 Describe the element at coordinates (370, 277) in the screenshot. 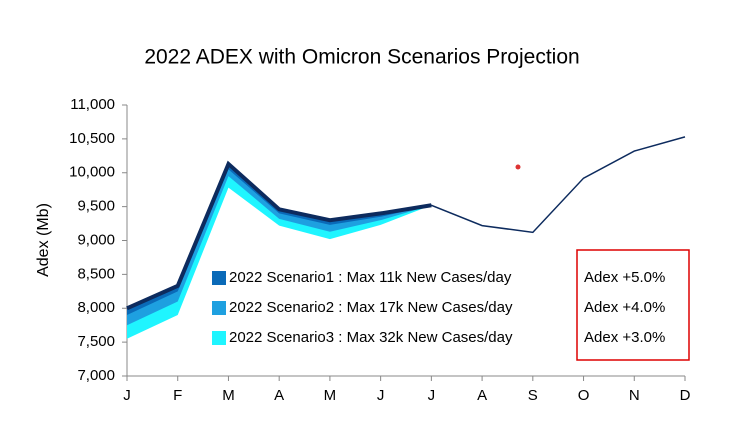

I see `legend-label: 2022 Scenario1 : Max 11k New Cases/day` at that location.